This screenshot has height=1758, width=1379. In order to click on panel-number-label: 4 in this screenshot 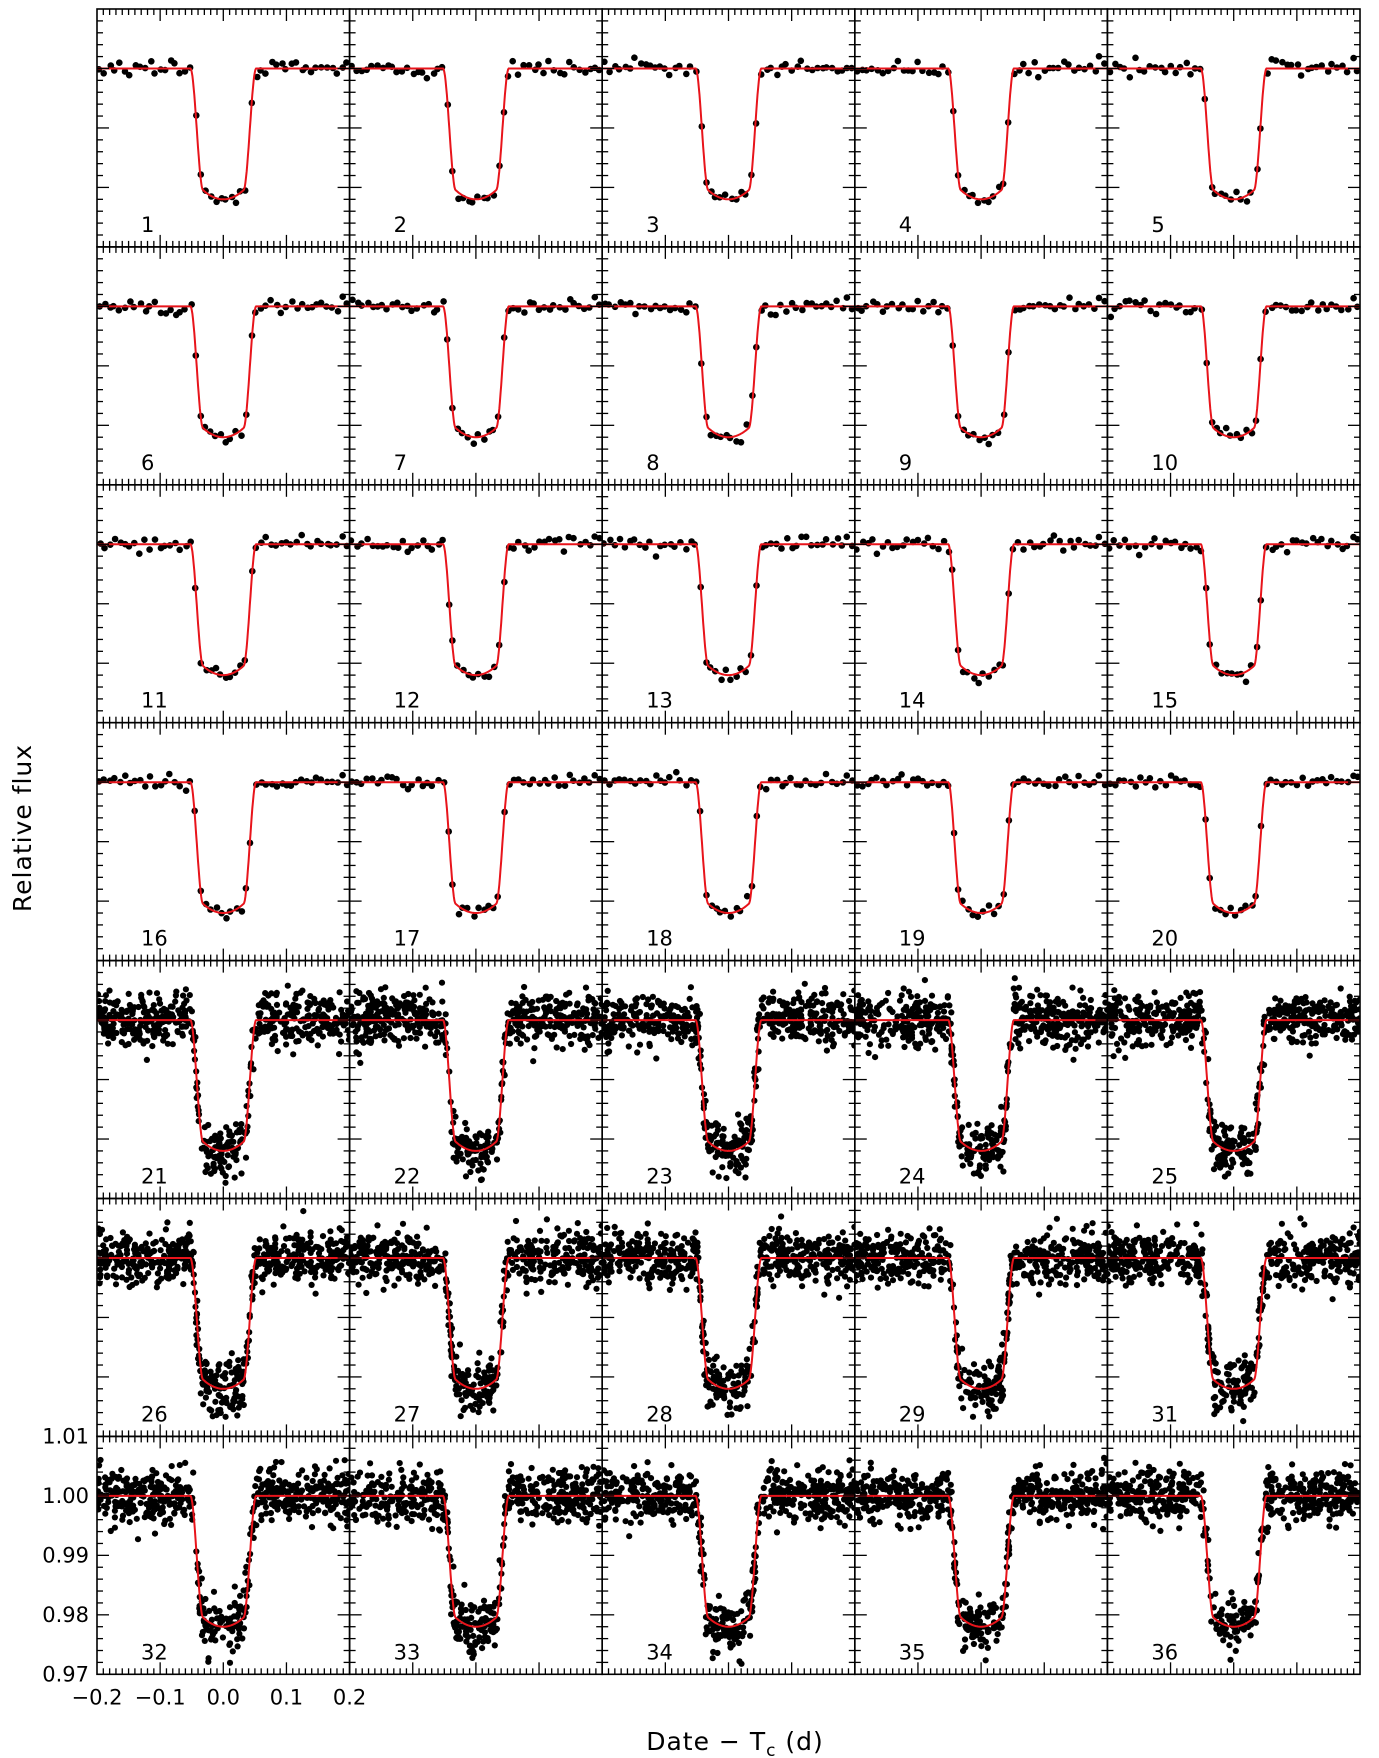, I will do `click(905, 225)`.